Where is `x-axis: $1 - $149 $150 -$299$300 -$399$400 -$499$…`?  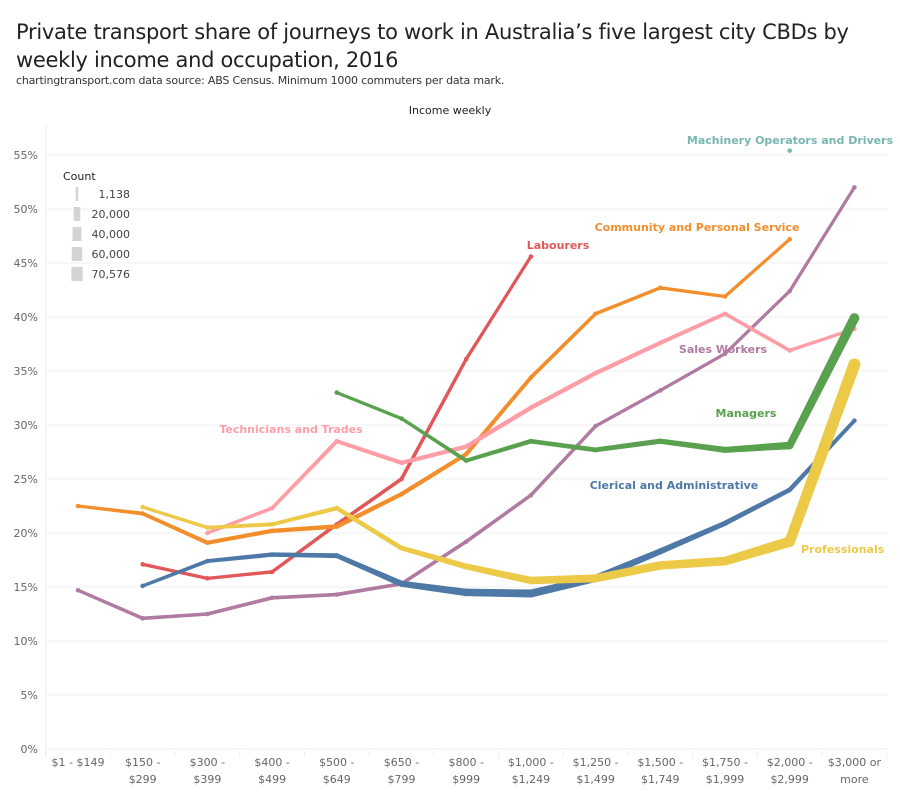
x-axis: $1 - $149 $150 -$299$300 -$399$400 -$499$… is located at coordinates (467, 771).